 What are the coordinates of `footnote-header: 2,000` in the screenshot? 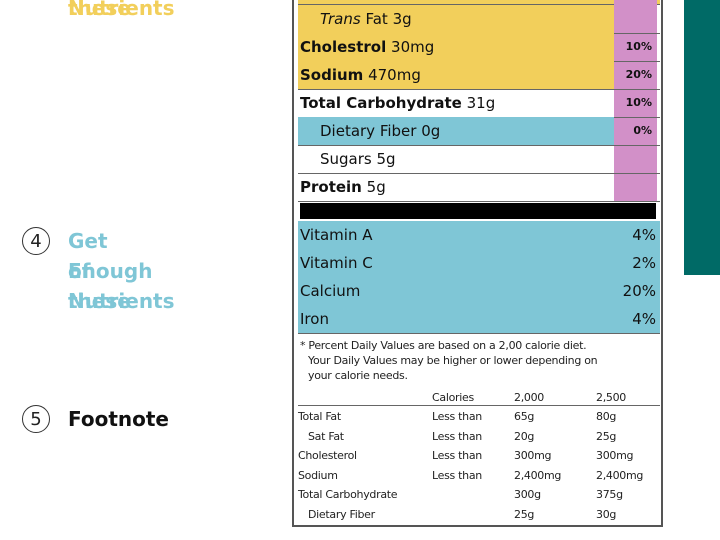 It's located at (529, 397).